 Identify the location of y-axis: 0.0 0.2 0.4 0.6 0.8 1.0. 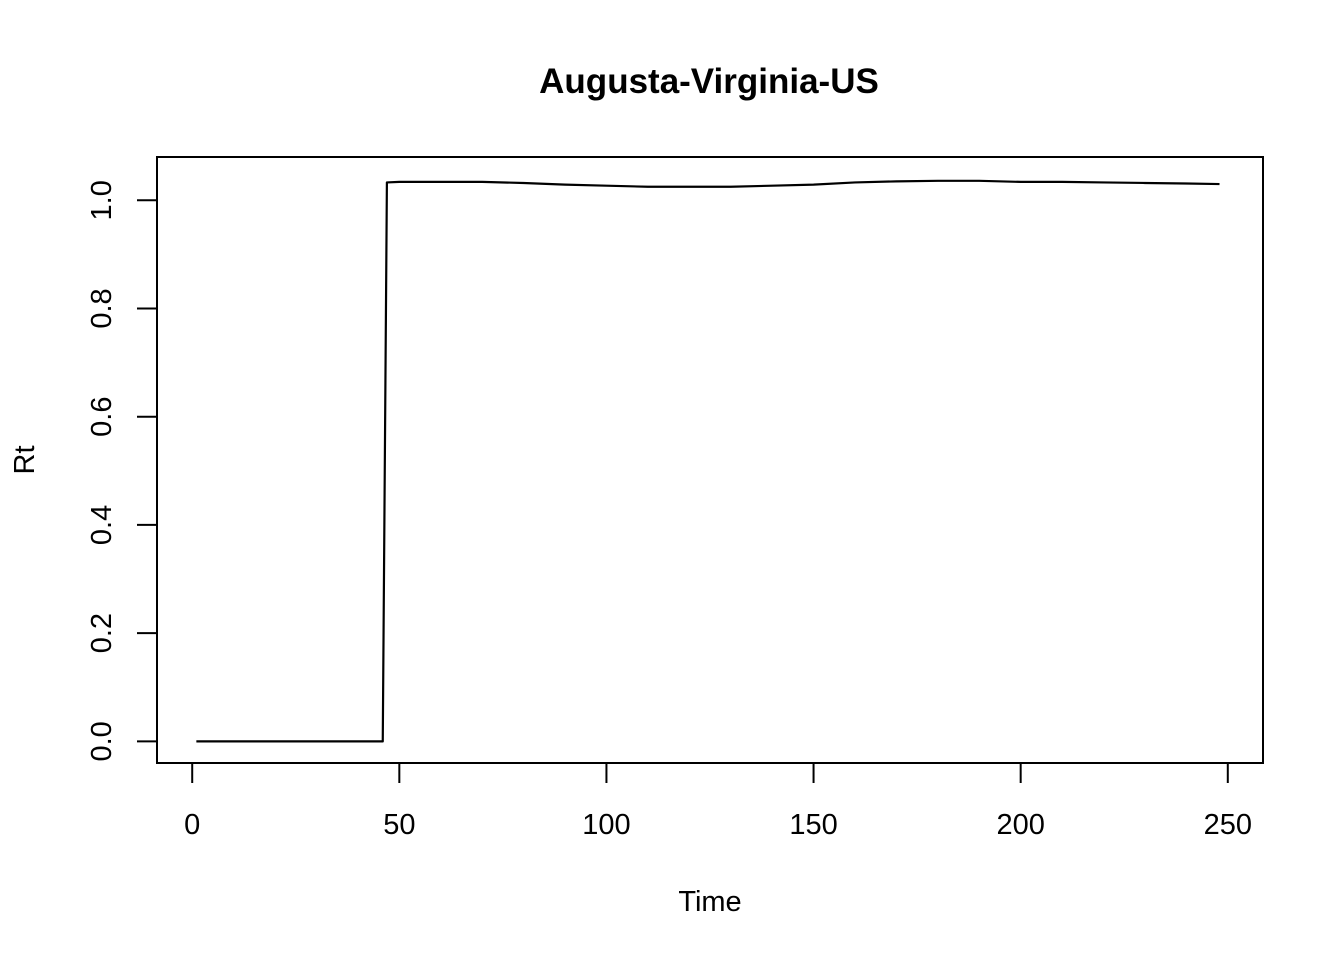
(122, 471).